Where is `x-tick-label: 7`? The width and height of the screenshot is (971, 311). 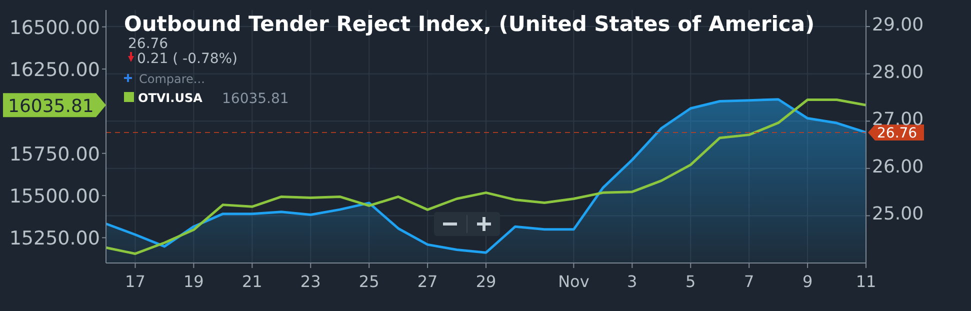 x-tick-label: 7 is located at coordinates (749, 281).